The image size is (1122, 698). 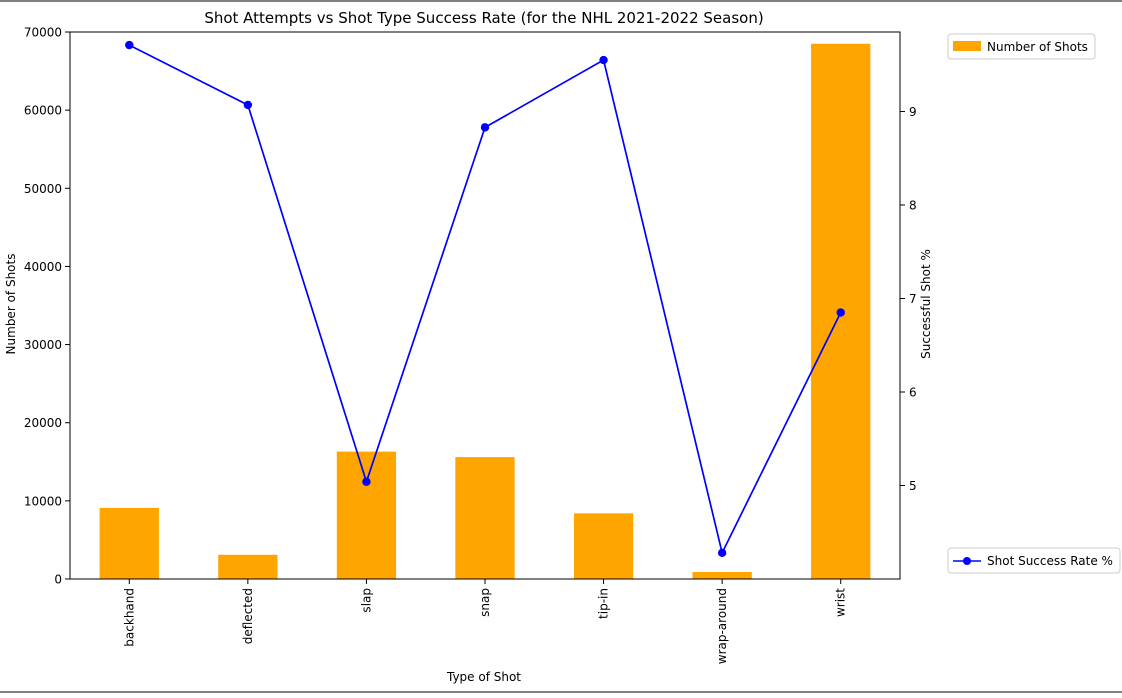 What do you see at coordinates (841, 602) in the screenshot?
I see `x-tick-label-wrist: wrist` at bounding box center [841, 602].